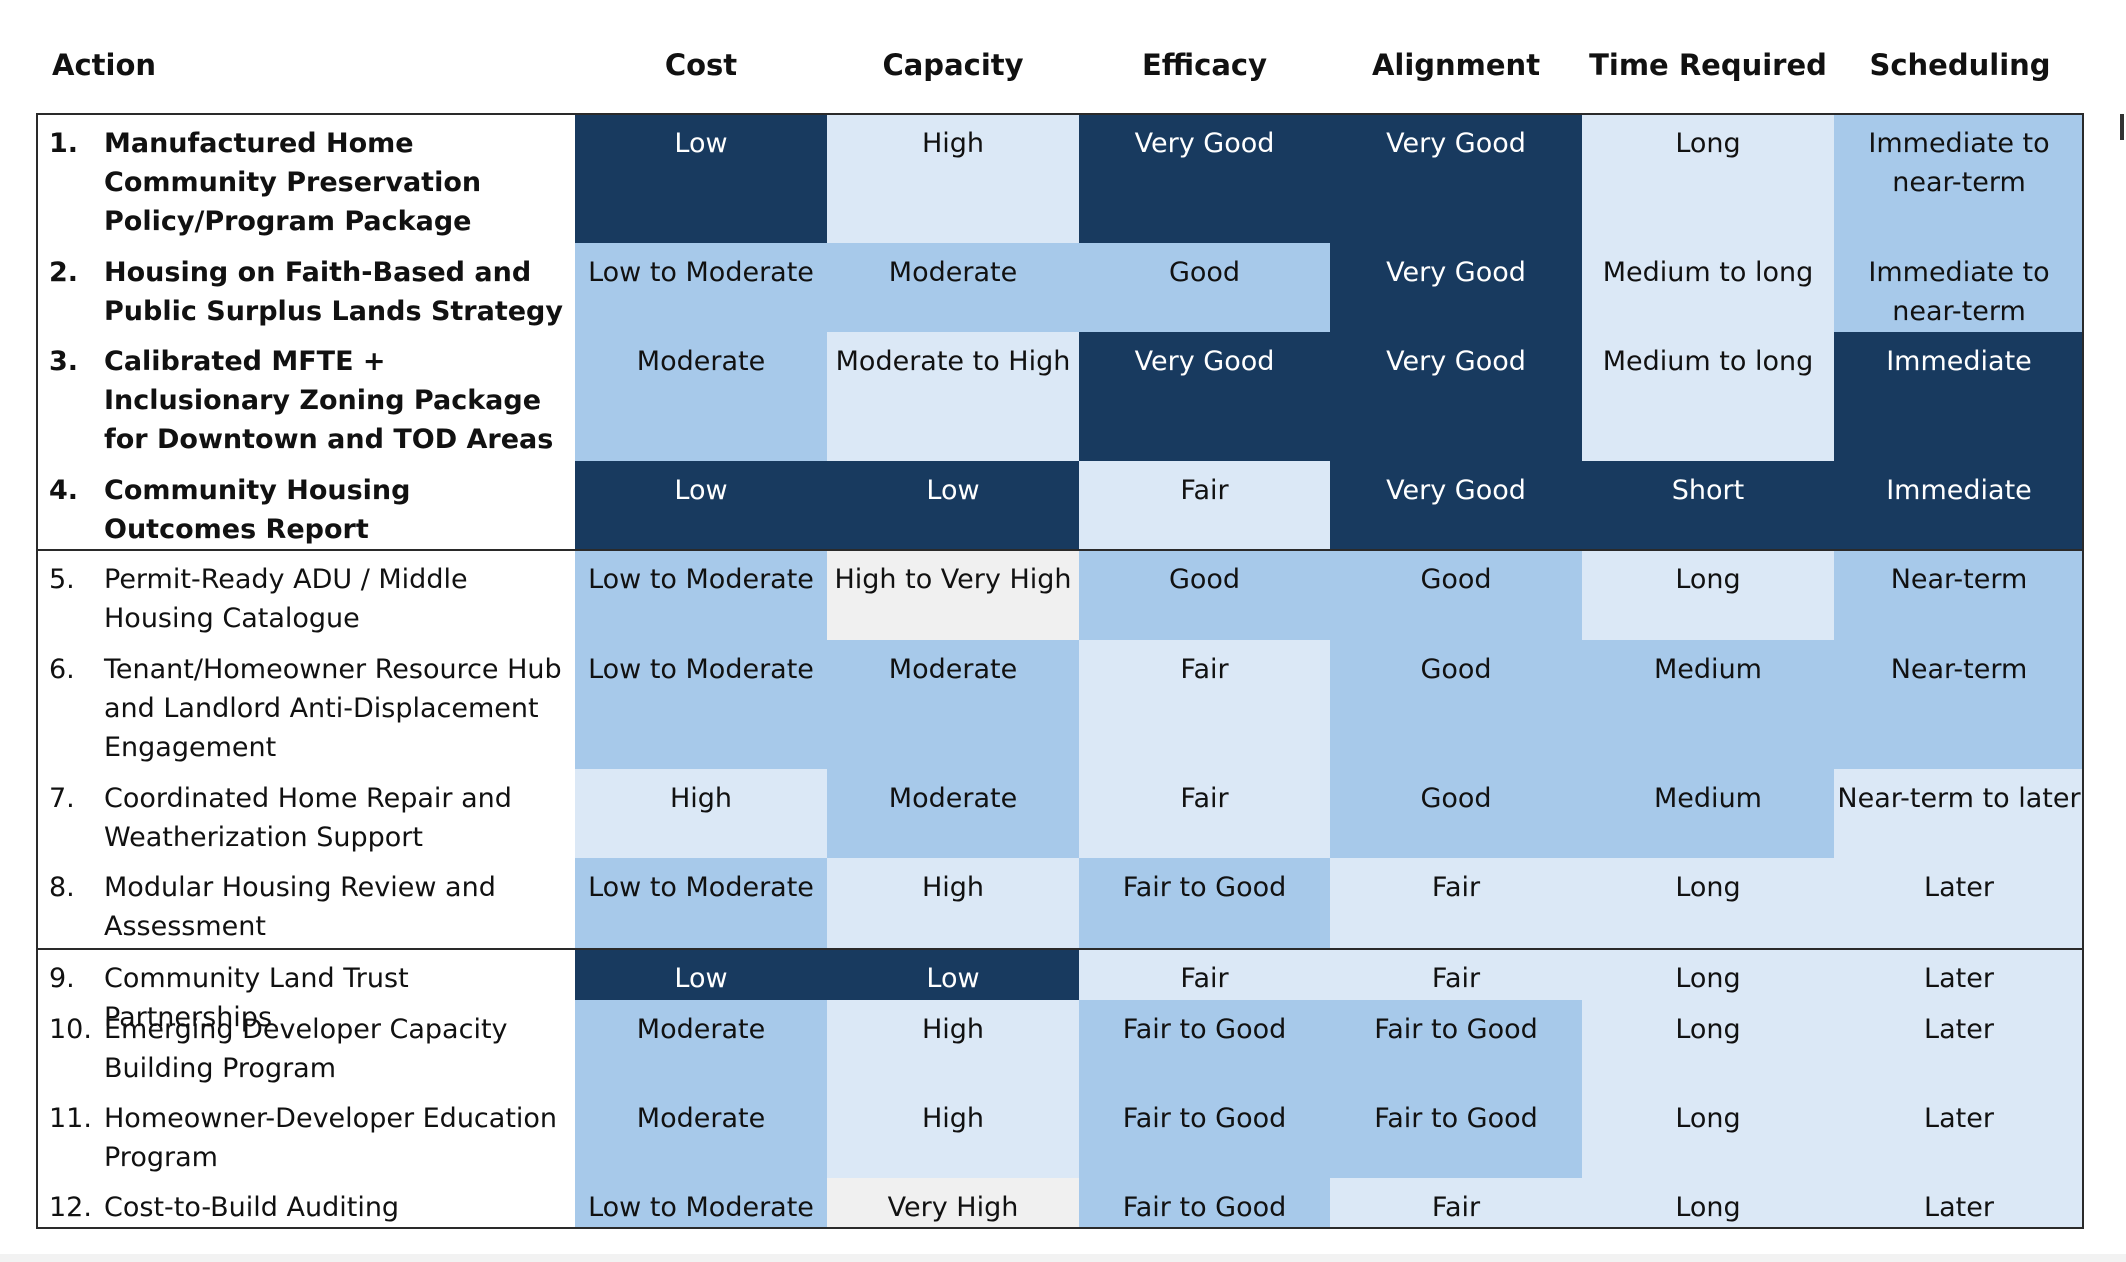 The image size is (2126, 1262). I want to click on edge-marker, so click(2122, 127).